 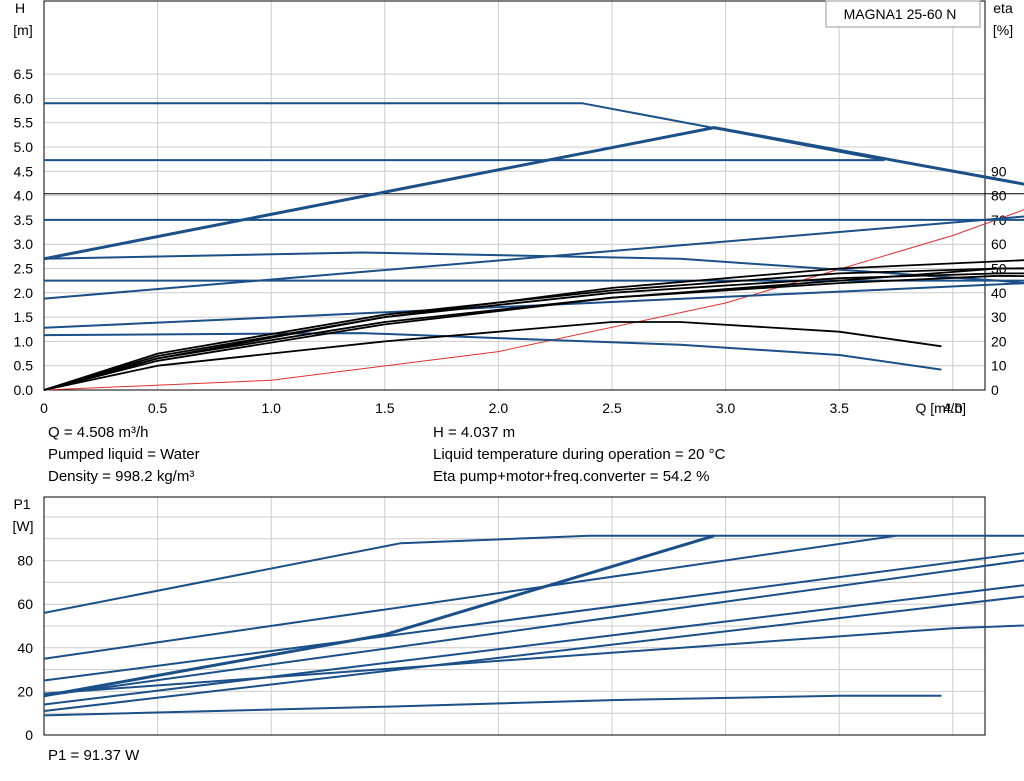 I want to click on x-tick-label: 1.5, so click(x=385, y=408).